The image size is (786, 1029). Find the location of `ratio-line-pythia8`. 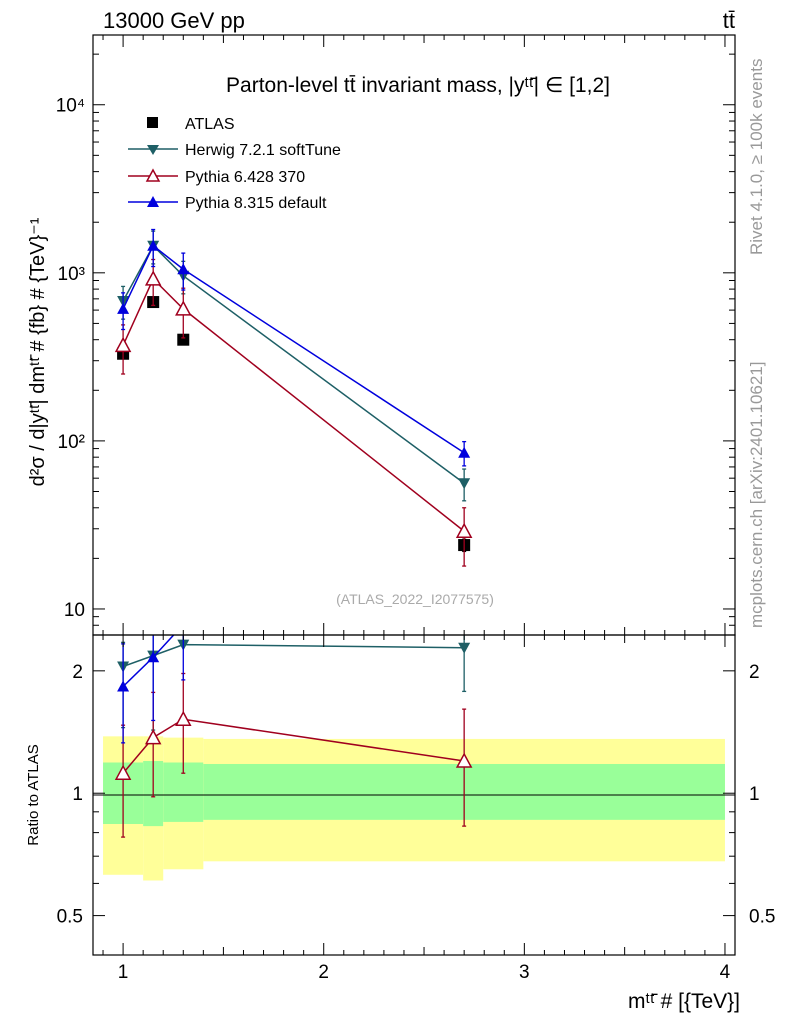

ratio-line-pythia8 is located at coordinates (148, 661).